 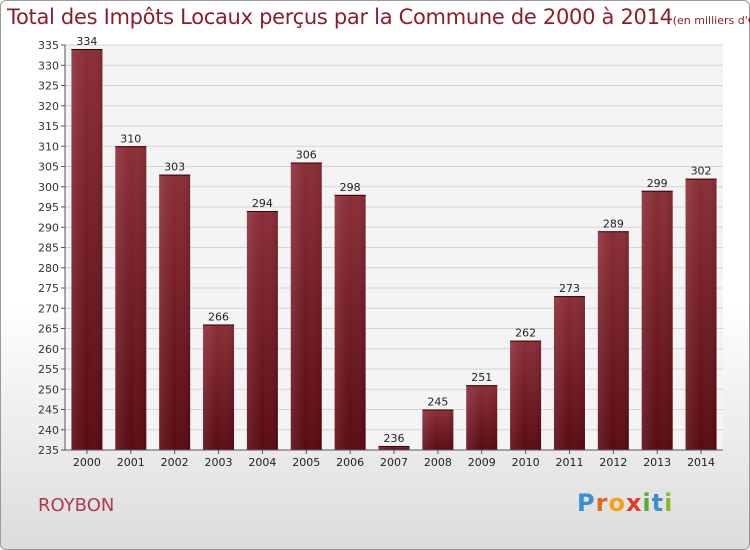 What do you see at coordinates (48, 268) in the screenshot?
I see `y-tick-label: 280` at bounding box center [48, 268].